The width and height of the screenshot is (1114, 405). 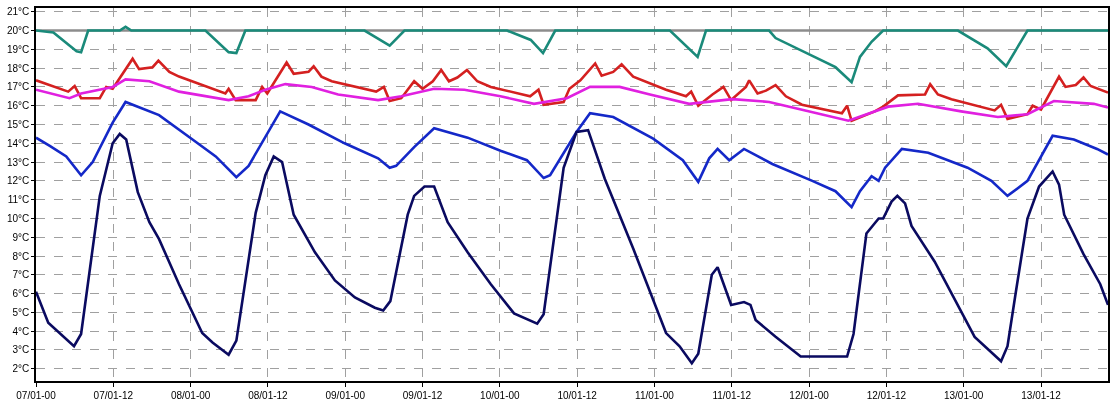 I want to click on y-tick-label: 11°C, so click(x=18, y=200).